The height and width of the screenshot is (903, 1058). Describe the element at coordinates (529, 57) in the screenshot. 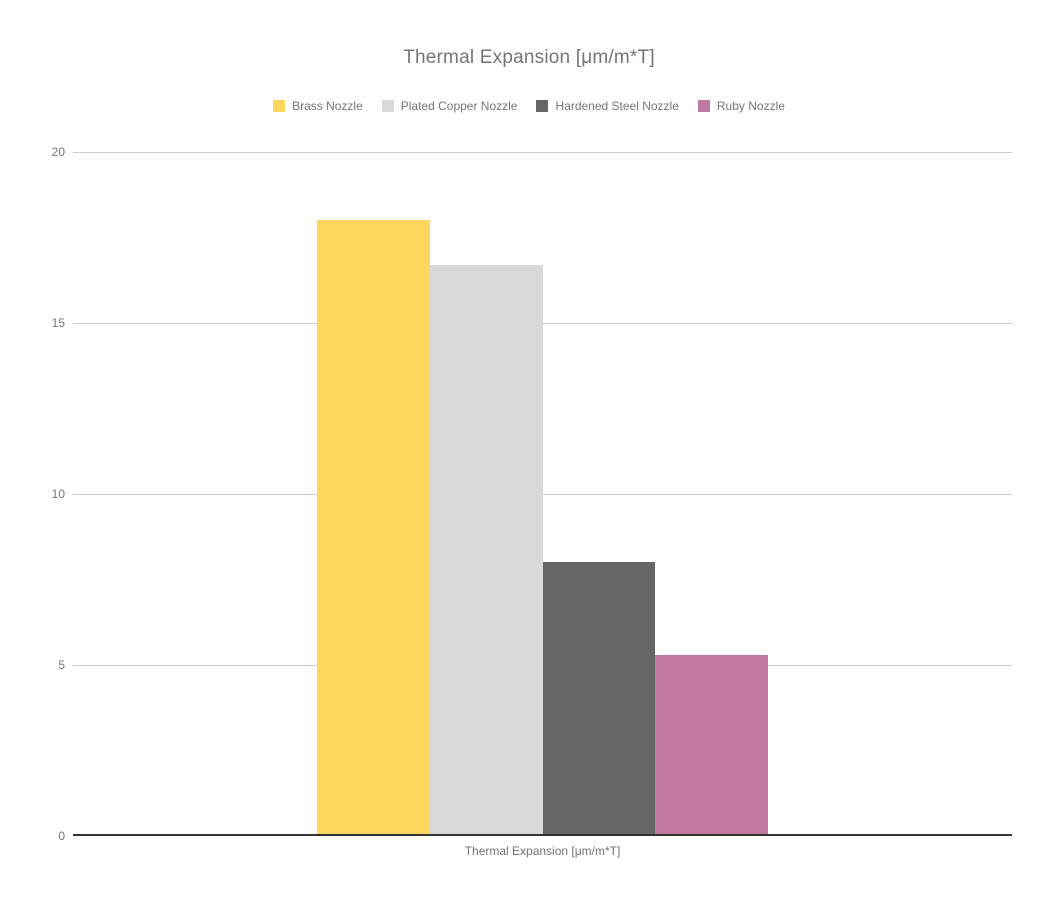

I see `chart-title: Thermal Expansion [μm/m*T]` at that location.